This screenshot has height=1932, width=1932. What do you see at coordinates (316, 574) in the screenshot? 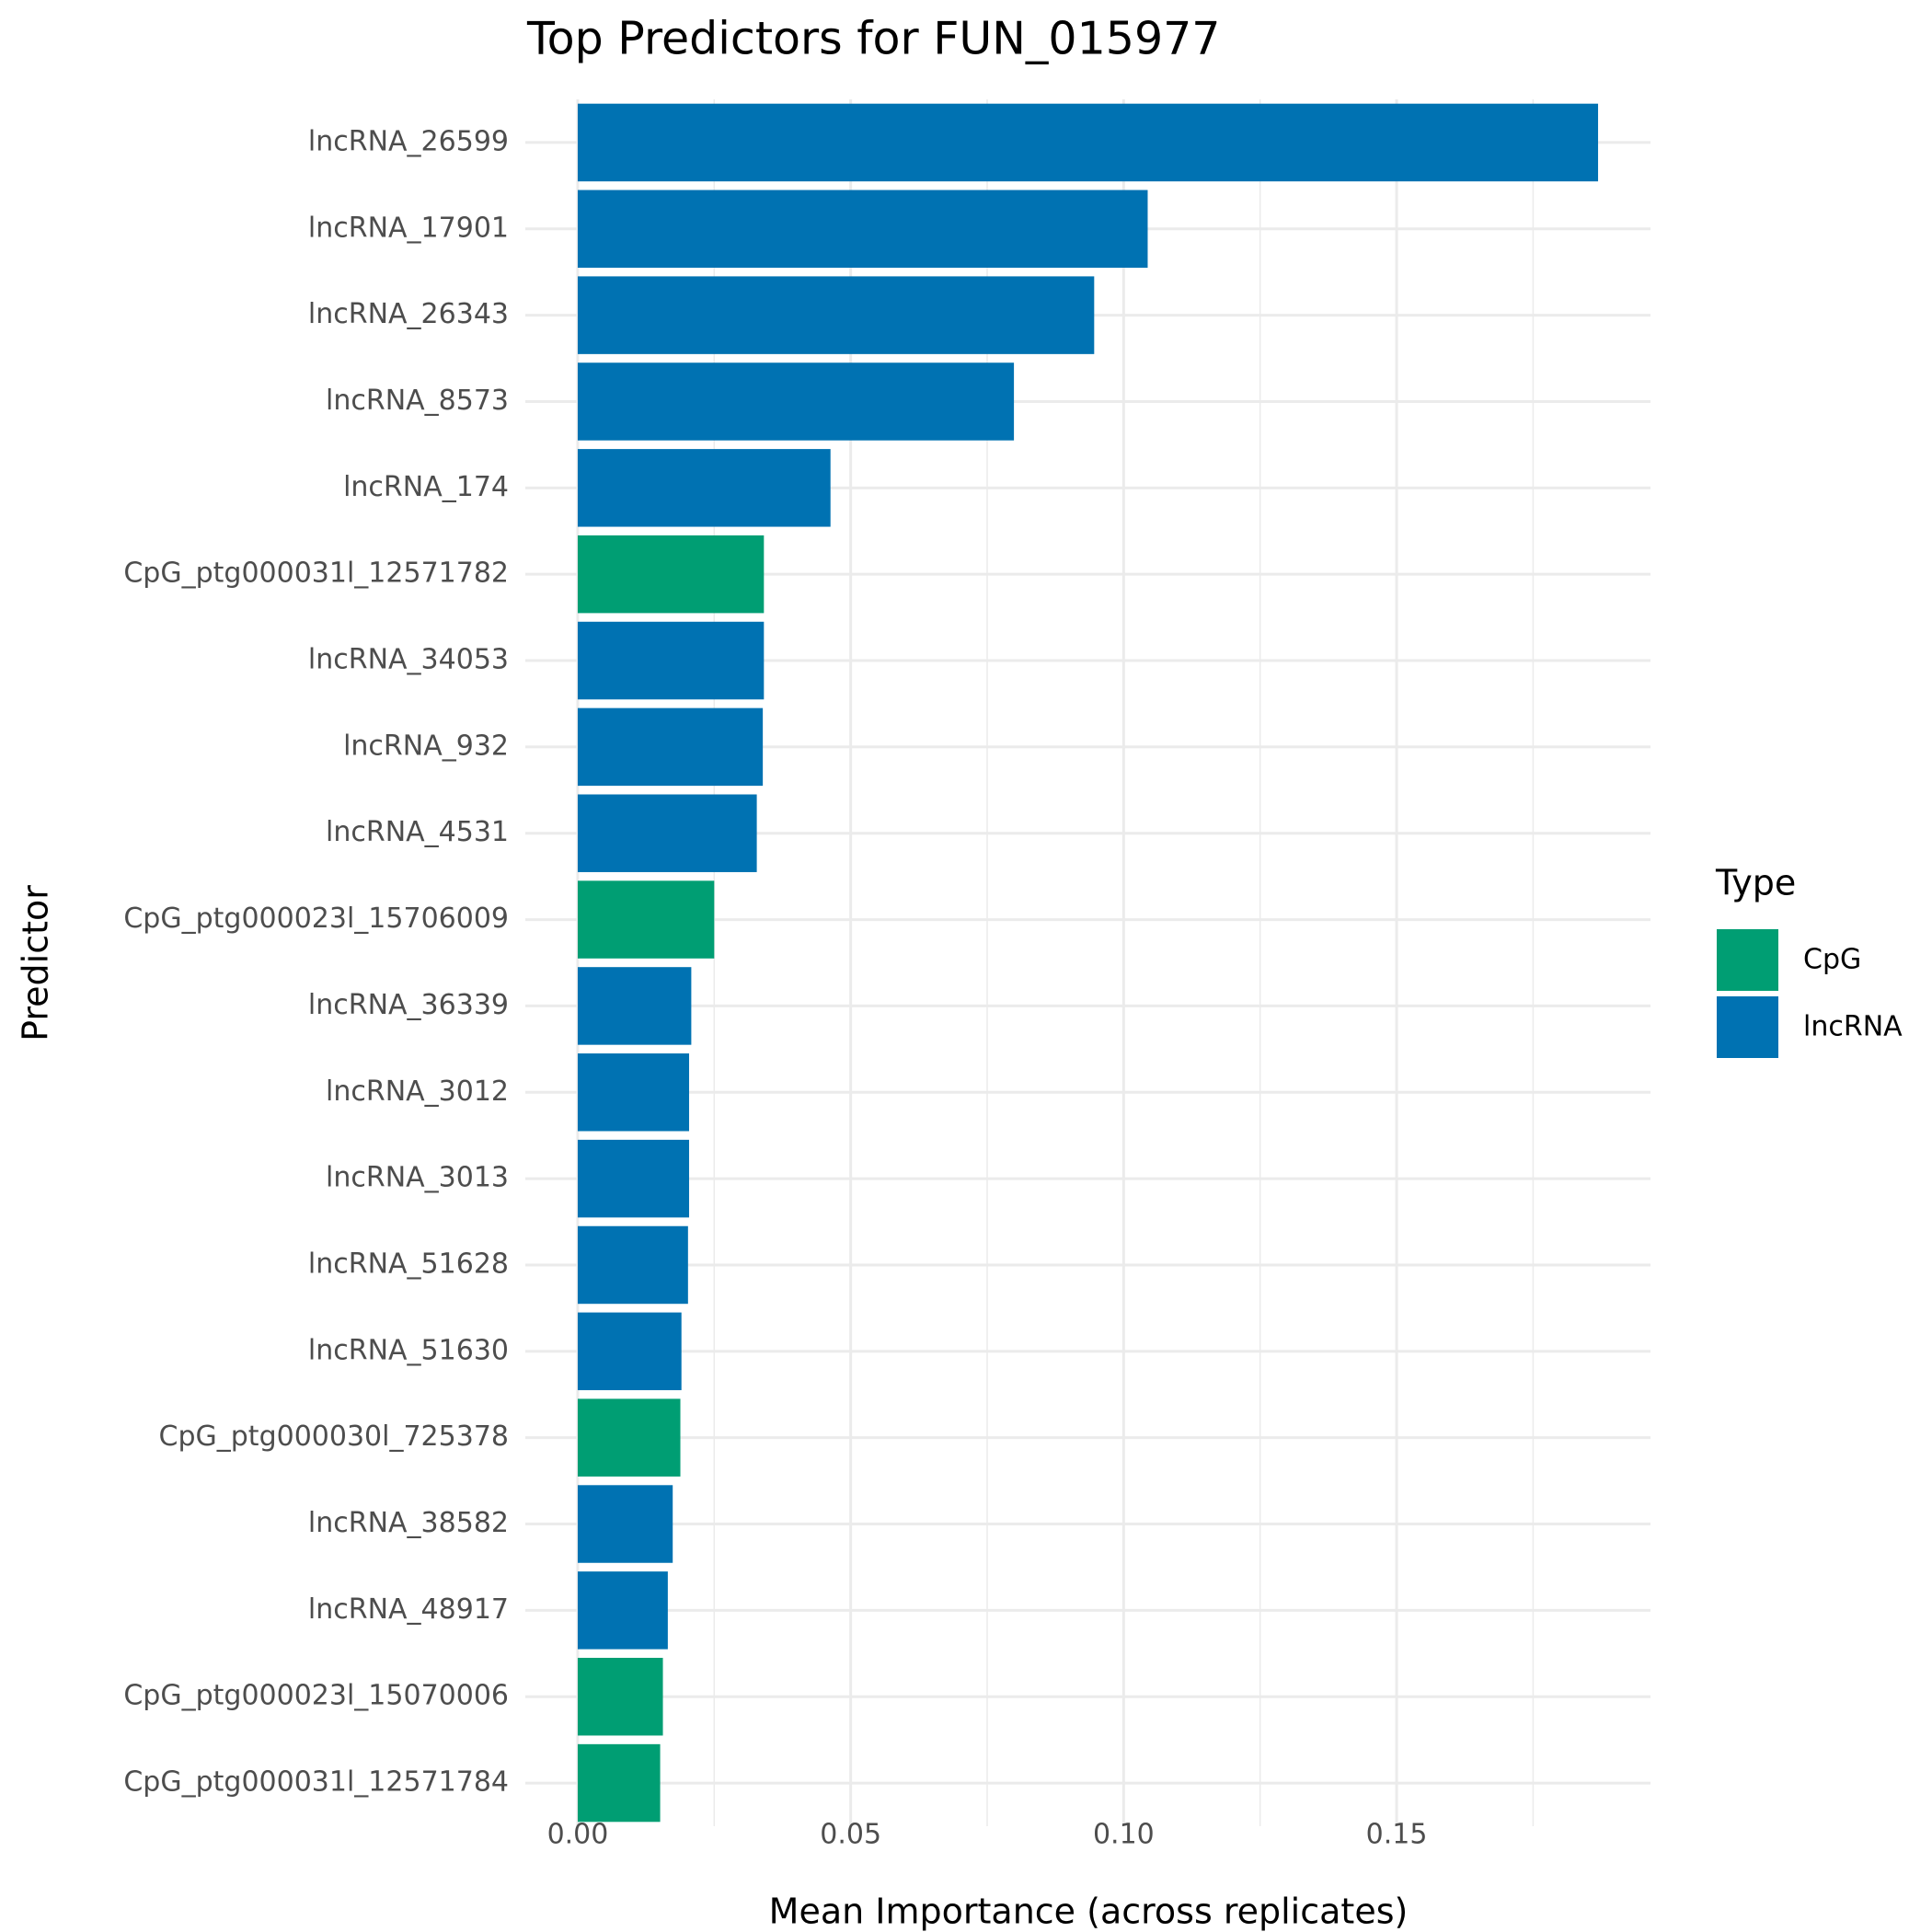
I see `y-tick-label: CpG_ptg000031l_12571782` at bounding box center [316, 574].